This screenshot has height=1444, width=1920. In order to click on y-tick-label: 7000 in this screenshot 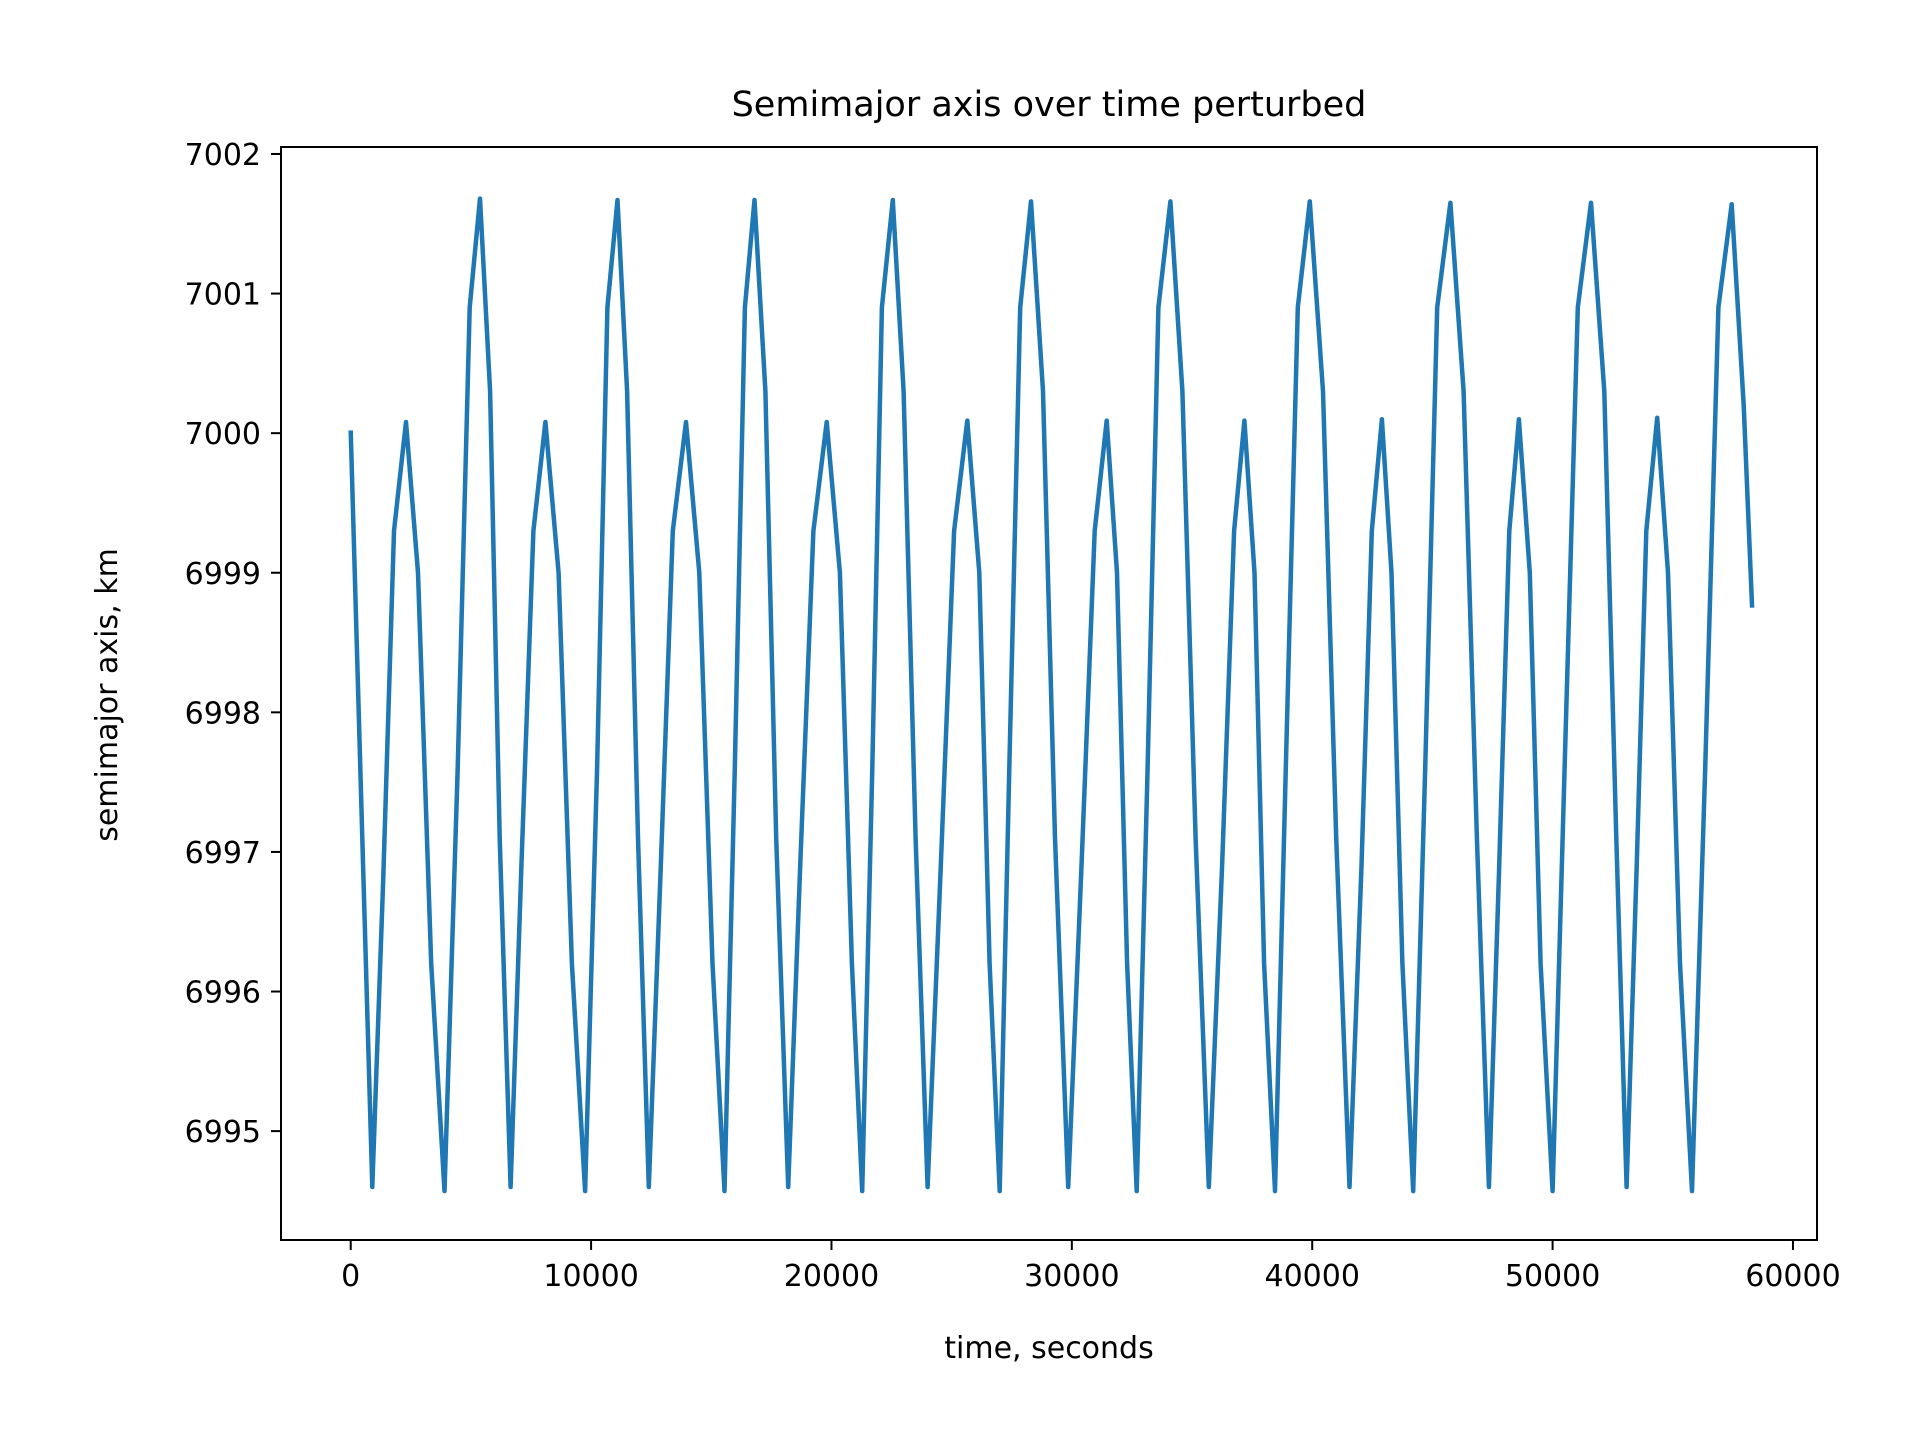, I will do `click(223, 434)`.